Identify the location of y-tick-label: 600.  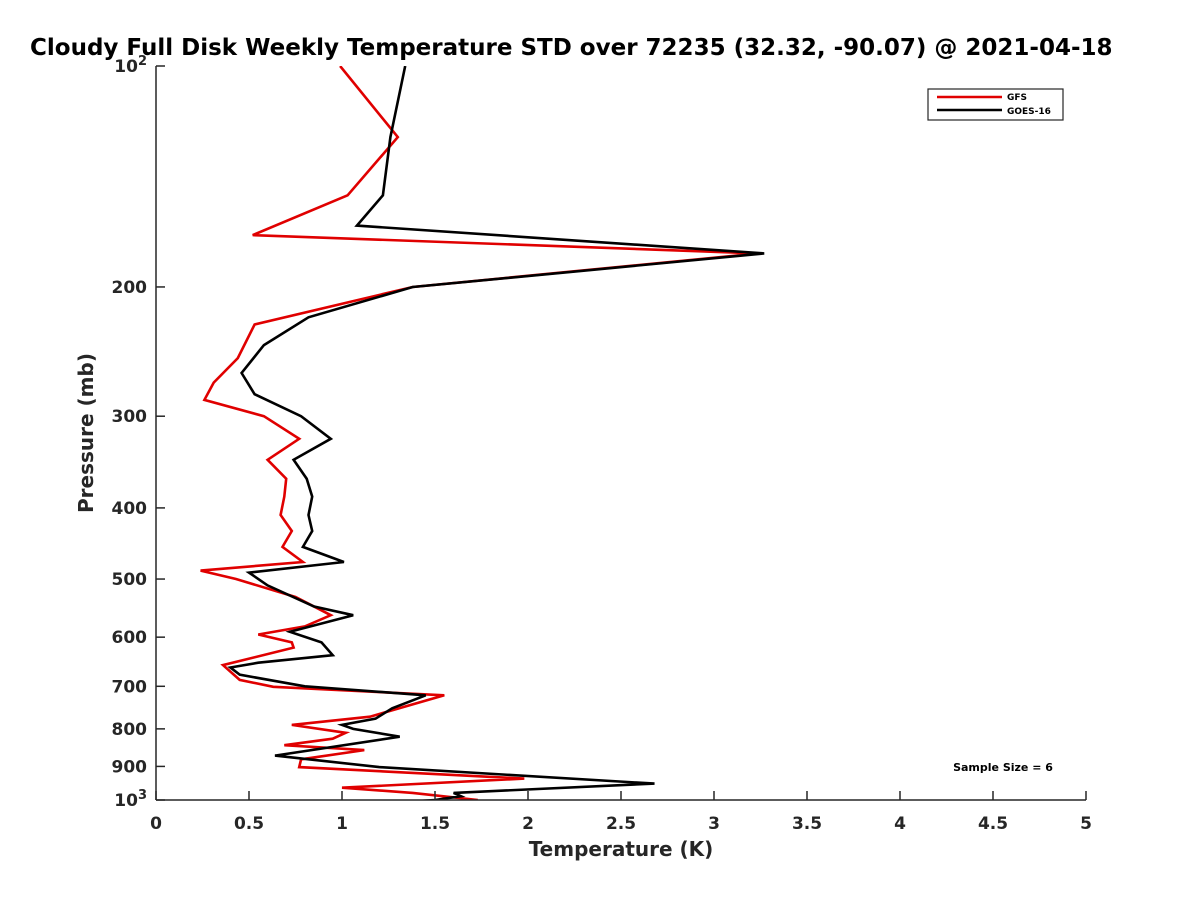
(130, 638).